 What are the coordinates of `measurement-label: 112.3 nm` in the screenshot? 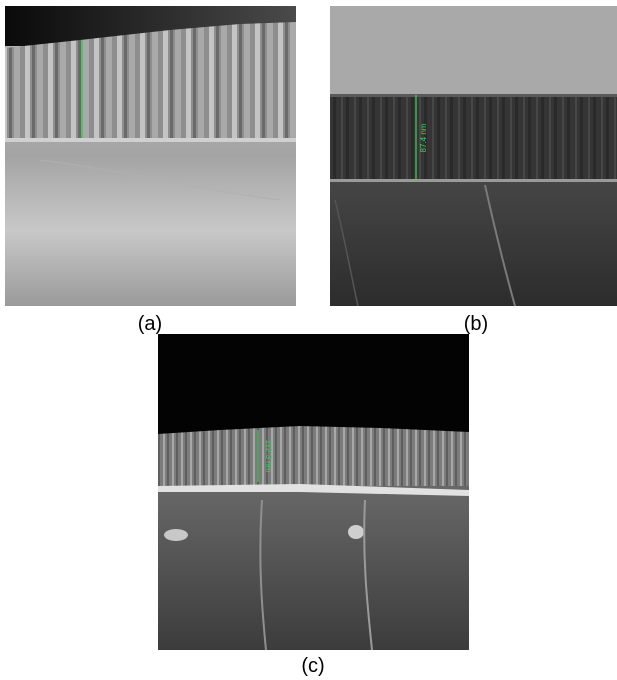 It's located at (268, 456).